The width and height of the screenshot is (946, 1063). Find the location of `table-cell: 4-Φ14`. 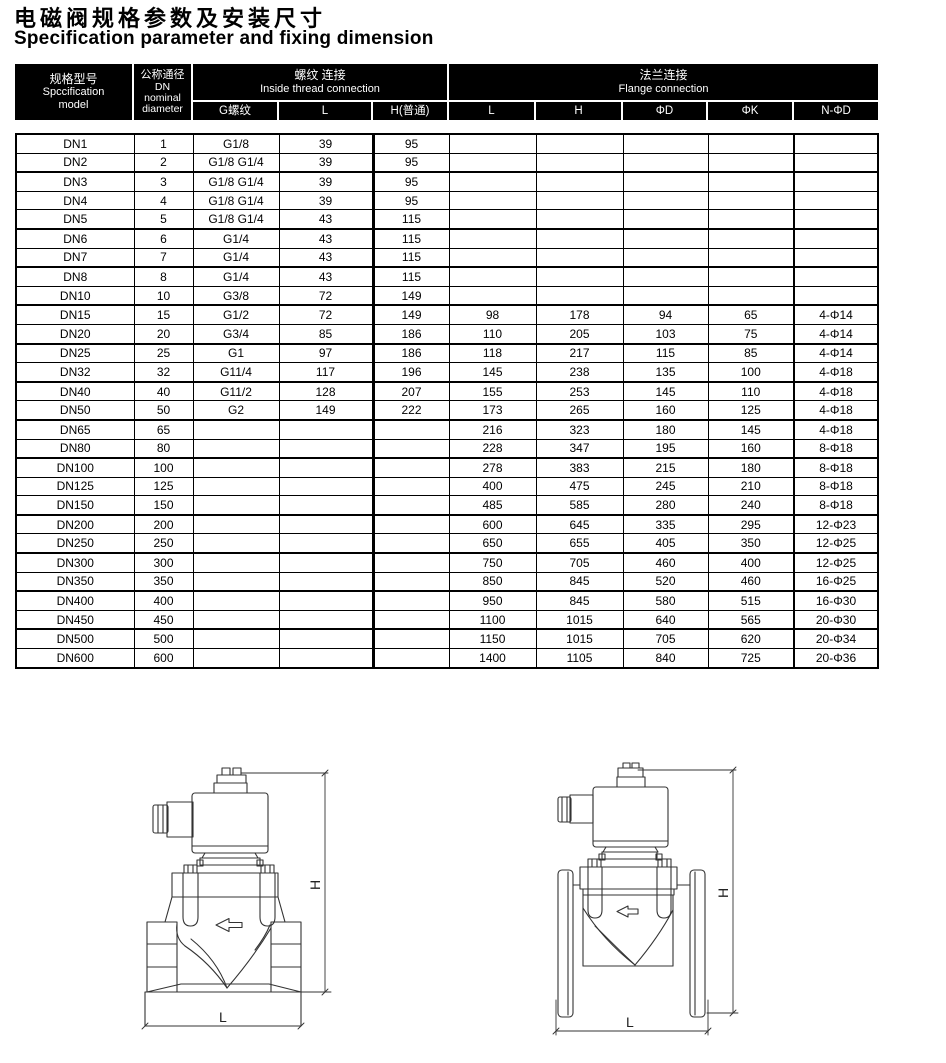

table-cell: 4-Φ14 is located at coordinates (836, 353).